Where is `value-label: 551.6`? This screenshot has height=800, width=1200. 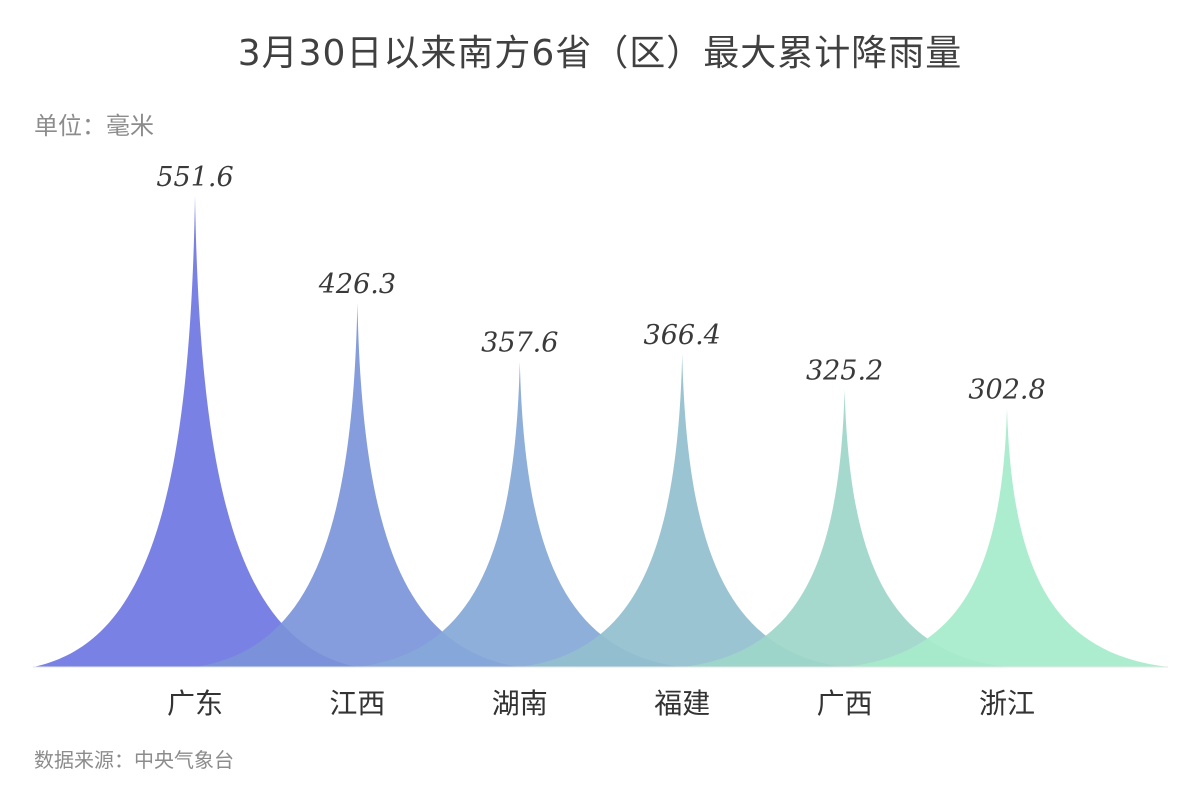
value-label: 551.6 is located at coordinates (194, 177).